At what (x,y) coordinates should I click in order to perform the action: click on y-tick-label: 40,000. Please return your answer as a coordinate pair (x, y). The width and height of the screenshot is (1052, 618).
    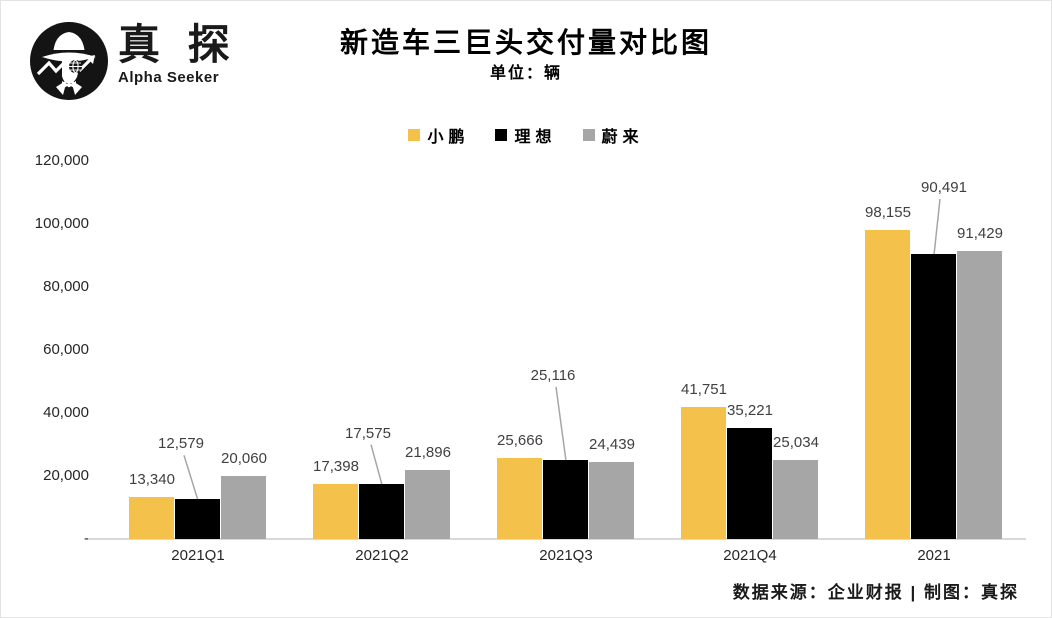
    Looking at the image, I should click on (66, 412).